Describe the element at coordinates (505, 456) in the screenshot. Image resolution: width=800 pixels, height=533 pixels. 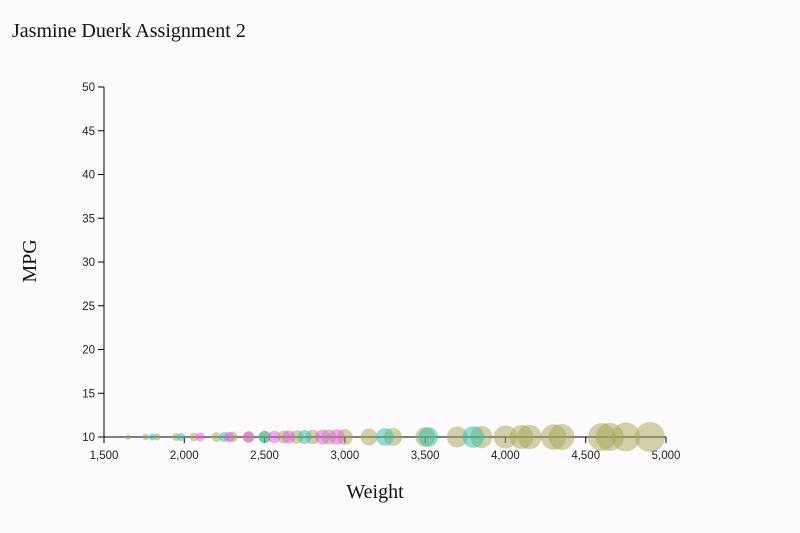
I see `x-tick-label: 4,000` at that location.